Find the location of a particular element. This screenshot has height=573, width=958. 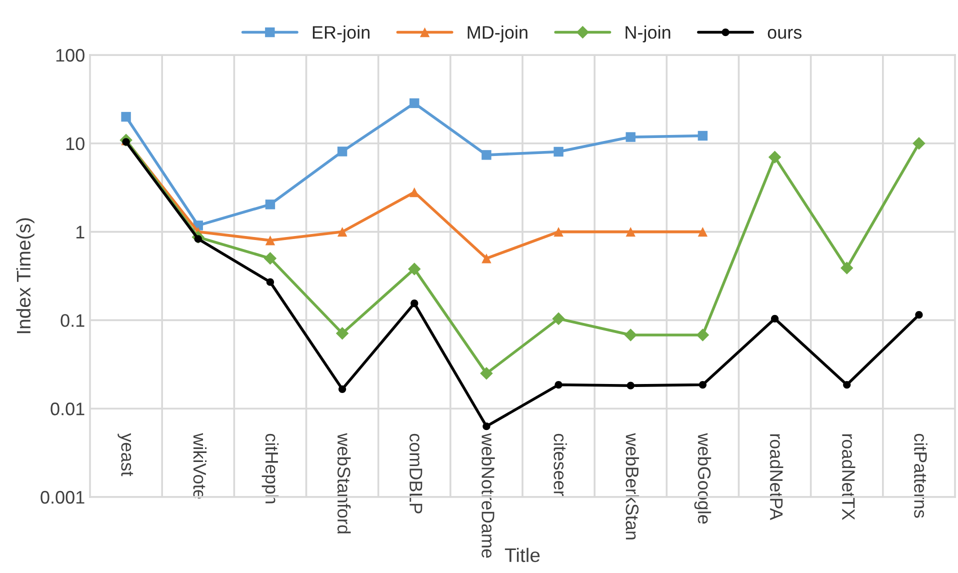

y-tick-label: 0.01 is located at coordinates (67, 409).